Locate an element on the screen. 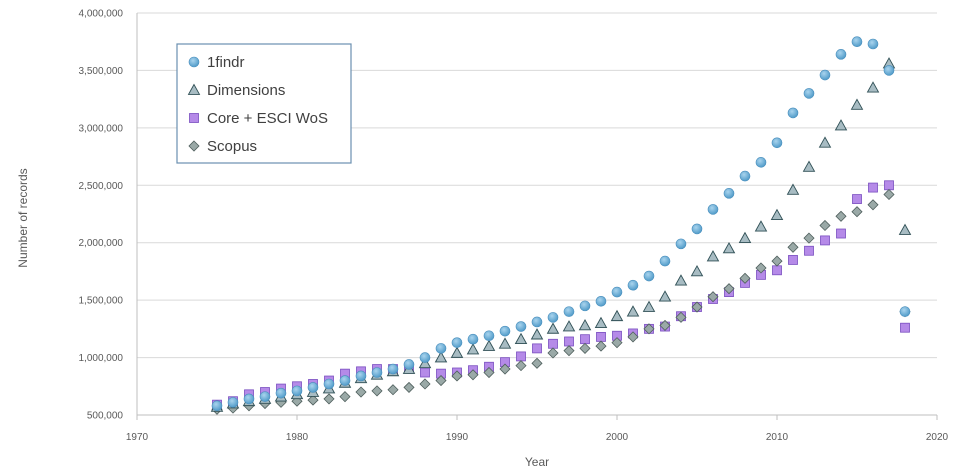  x-tick-label: 2020 is located at coordinates (937, 437).